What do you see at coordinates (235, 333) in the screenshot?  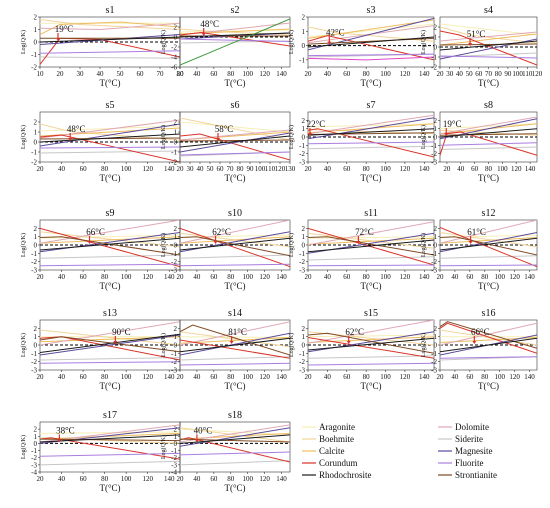 I see `series-line-dolomite` at bounding box center [235, 333].